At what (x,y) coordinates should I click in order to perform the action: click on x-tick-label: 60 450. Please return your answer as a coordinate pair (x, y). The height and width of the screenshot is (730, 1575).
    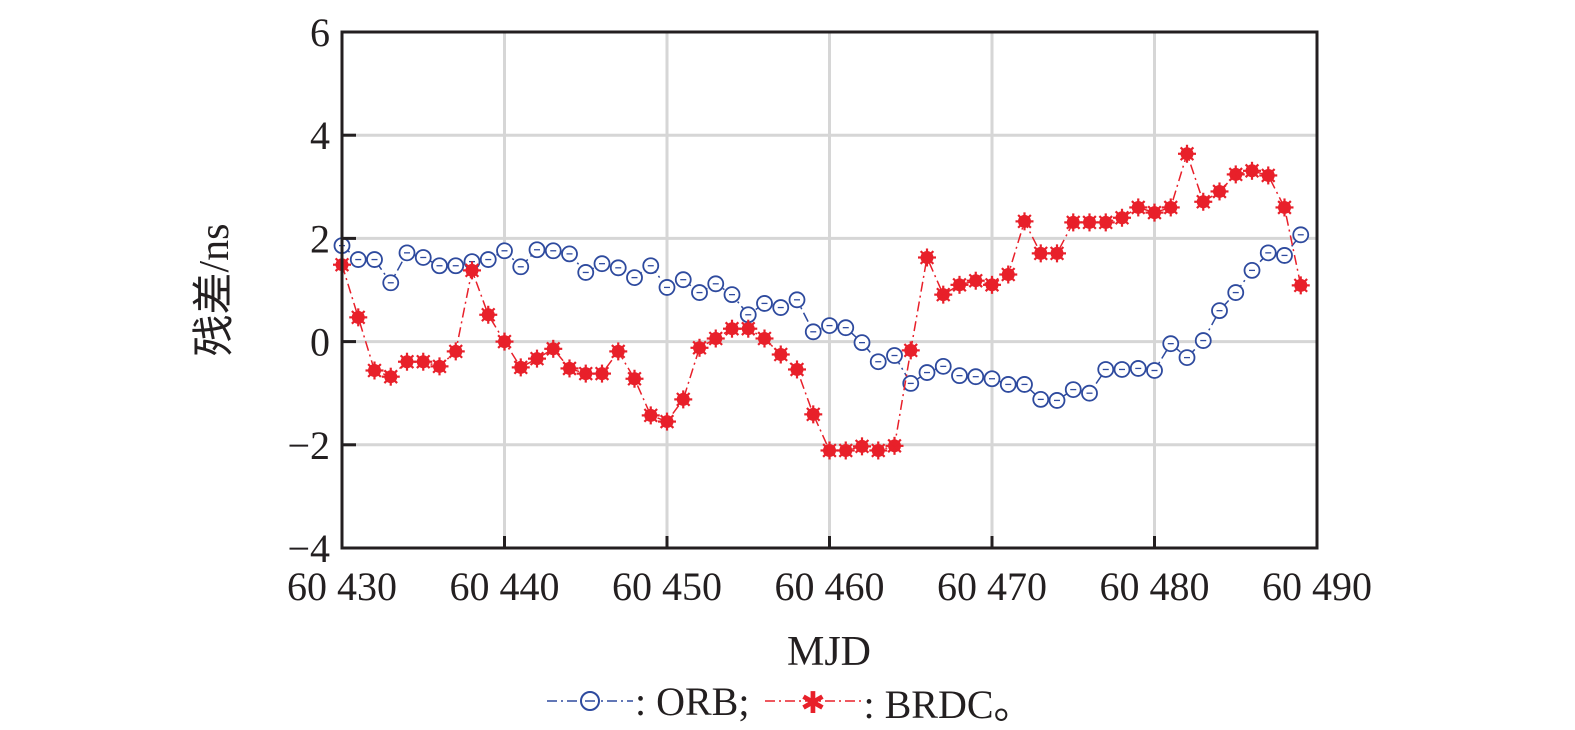
    Looking at the image, I should click on (667, 586).